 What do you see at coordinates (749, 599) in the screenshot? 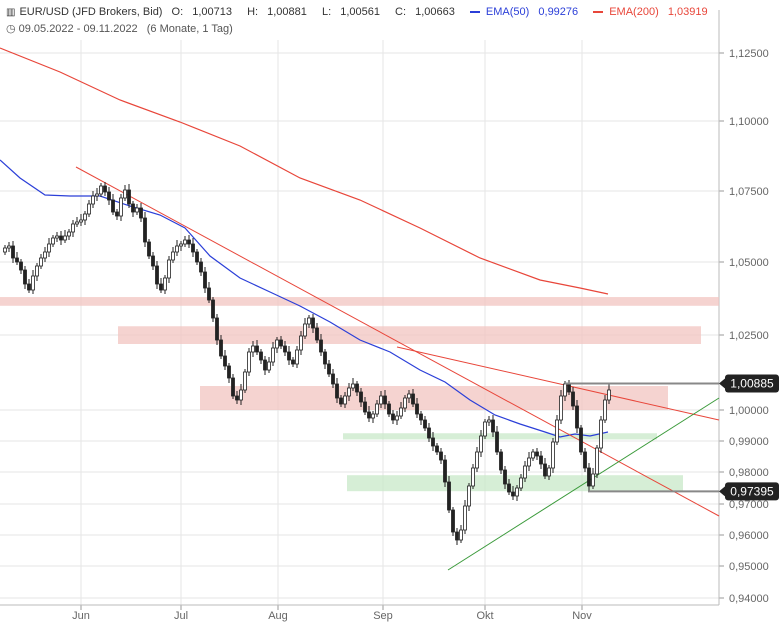
I see `y-tick-label: 0,94000` at bounding box center [749, 599].